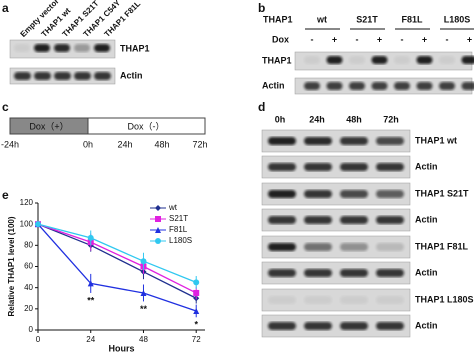  I want to click on x-tick-label: 24, so click(90, 339).